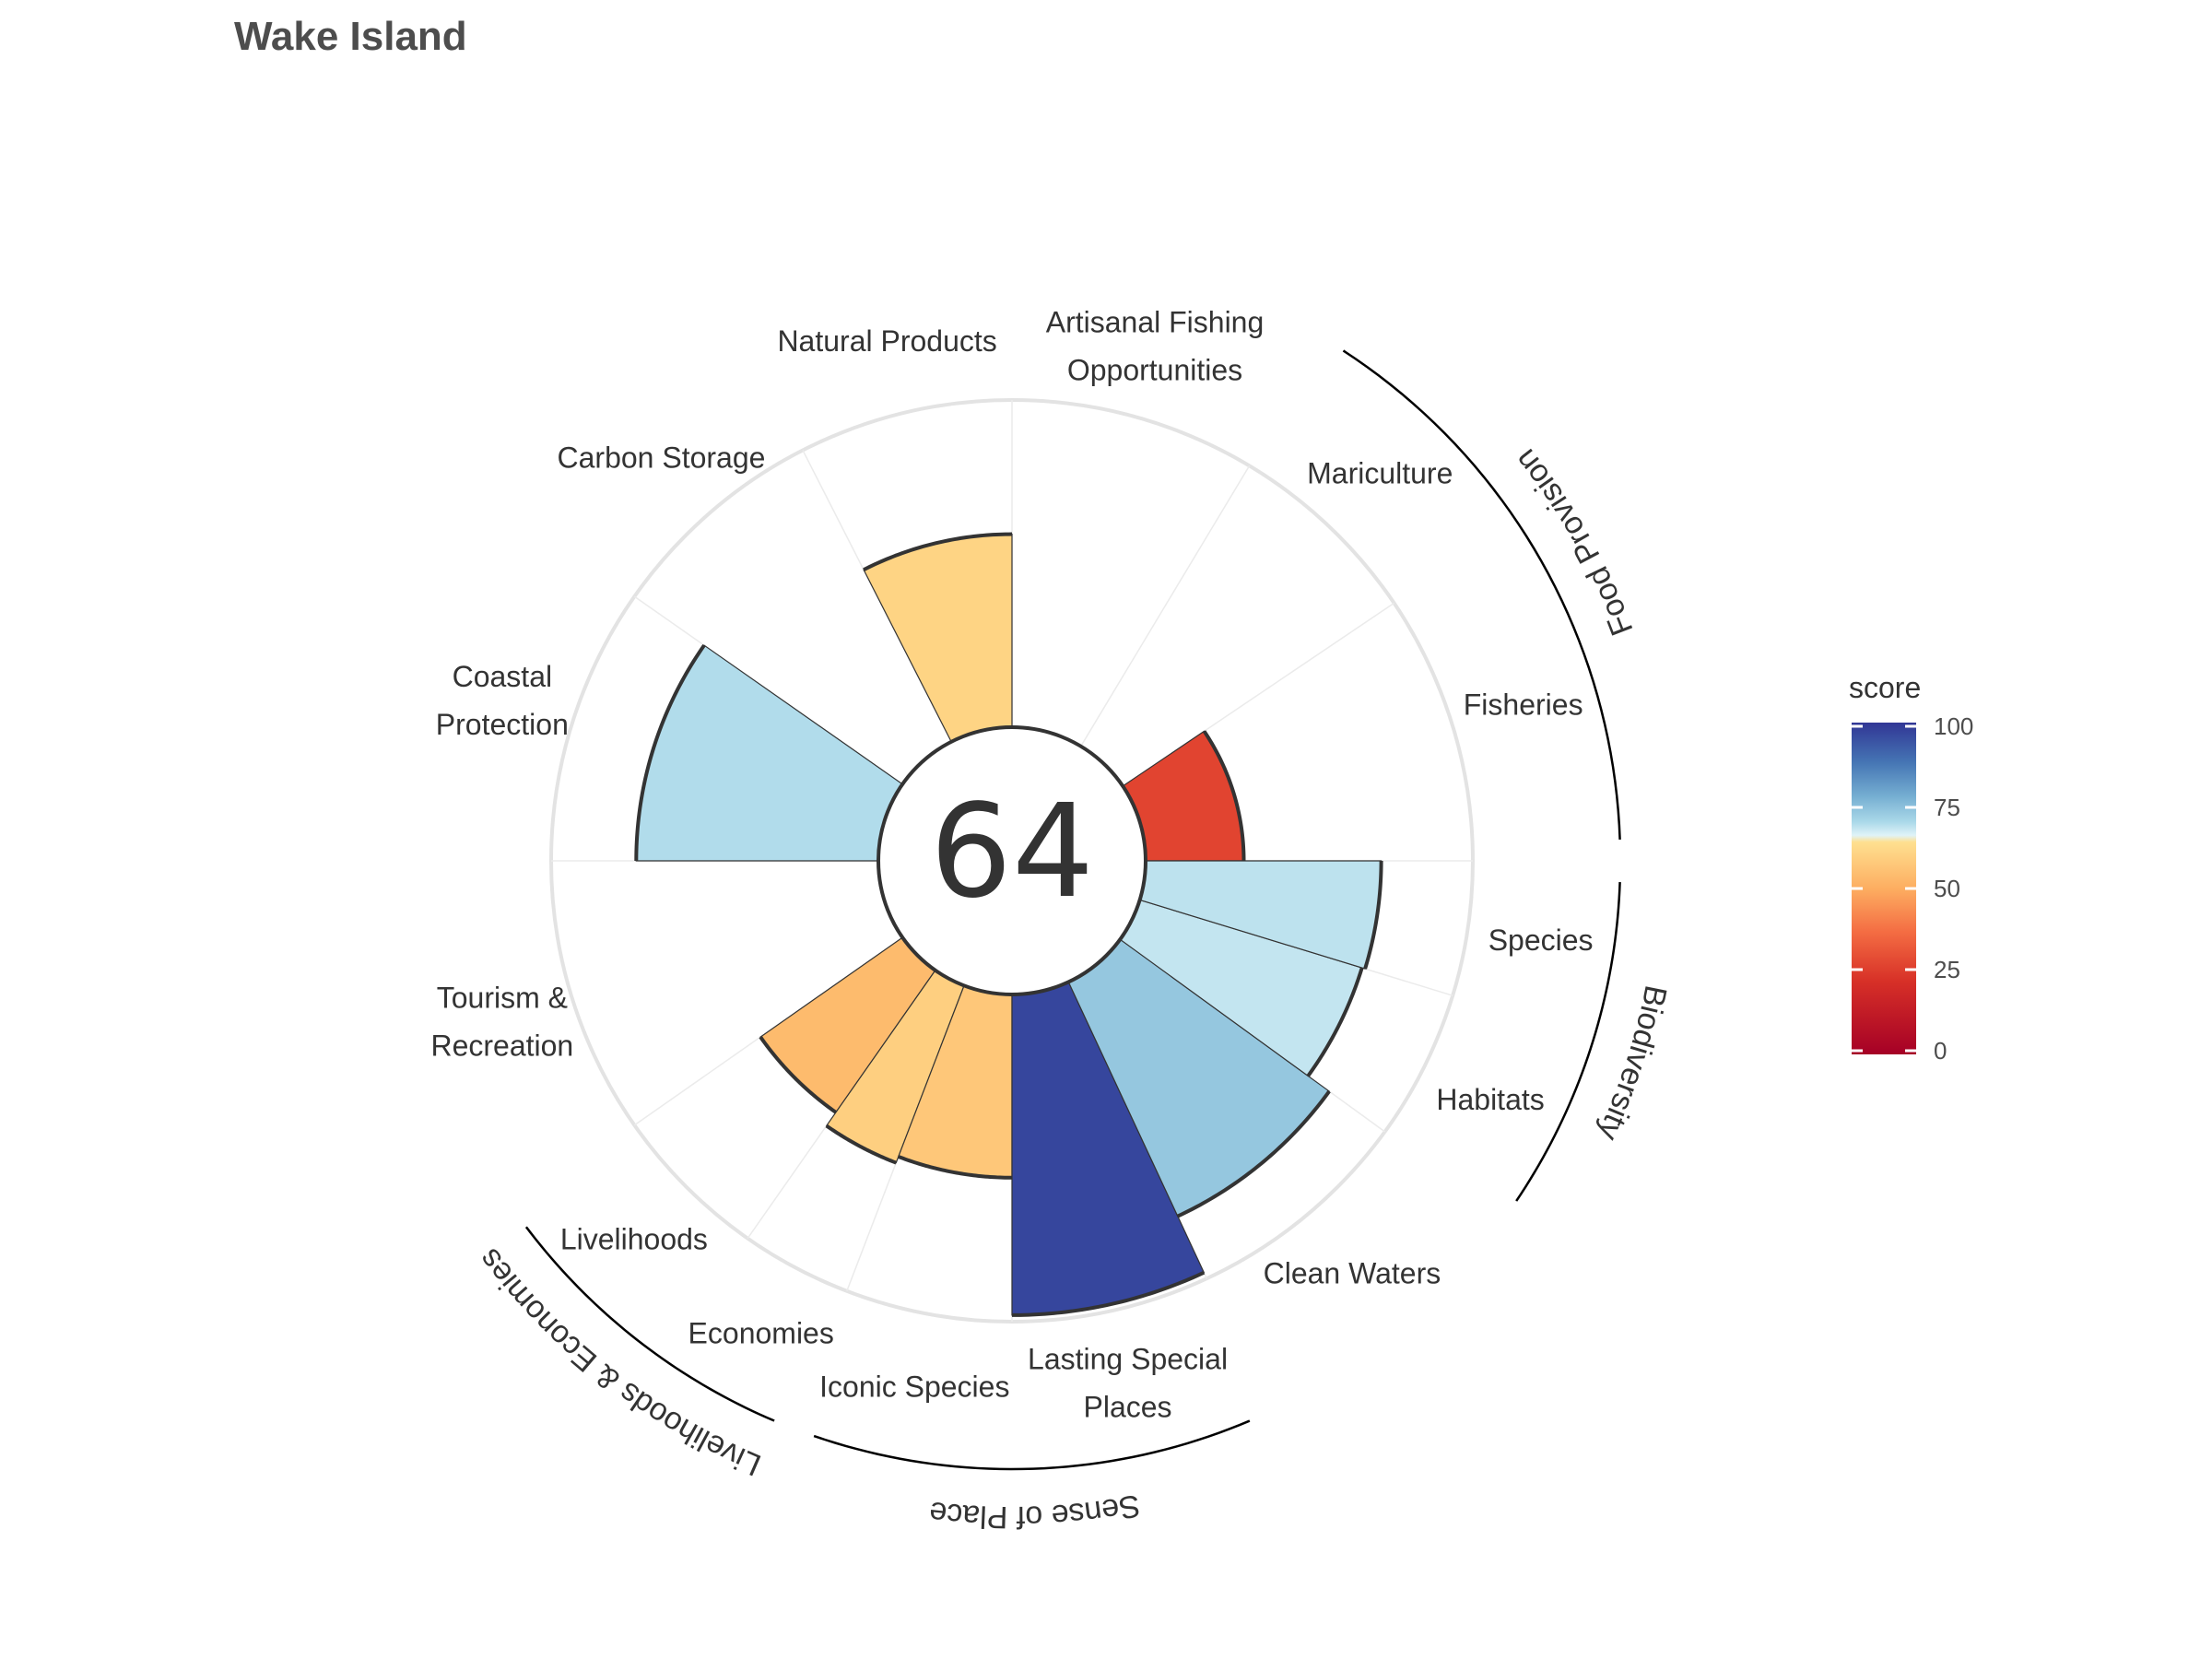  I want to click on legend-title: score, so click(1885, 687).